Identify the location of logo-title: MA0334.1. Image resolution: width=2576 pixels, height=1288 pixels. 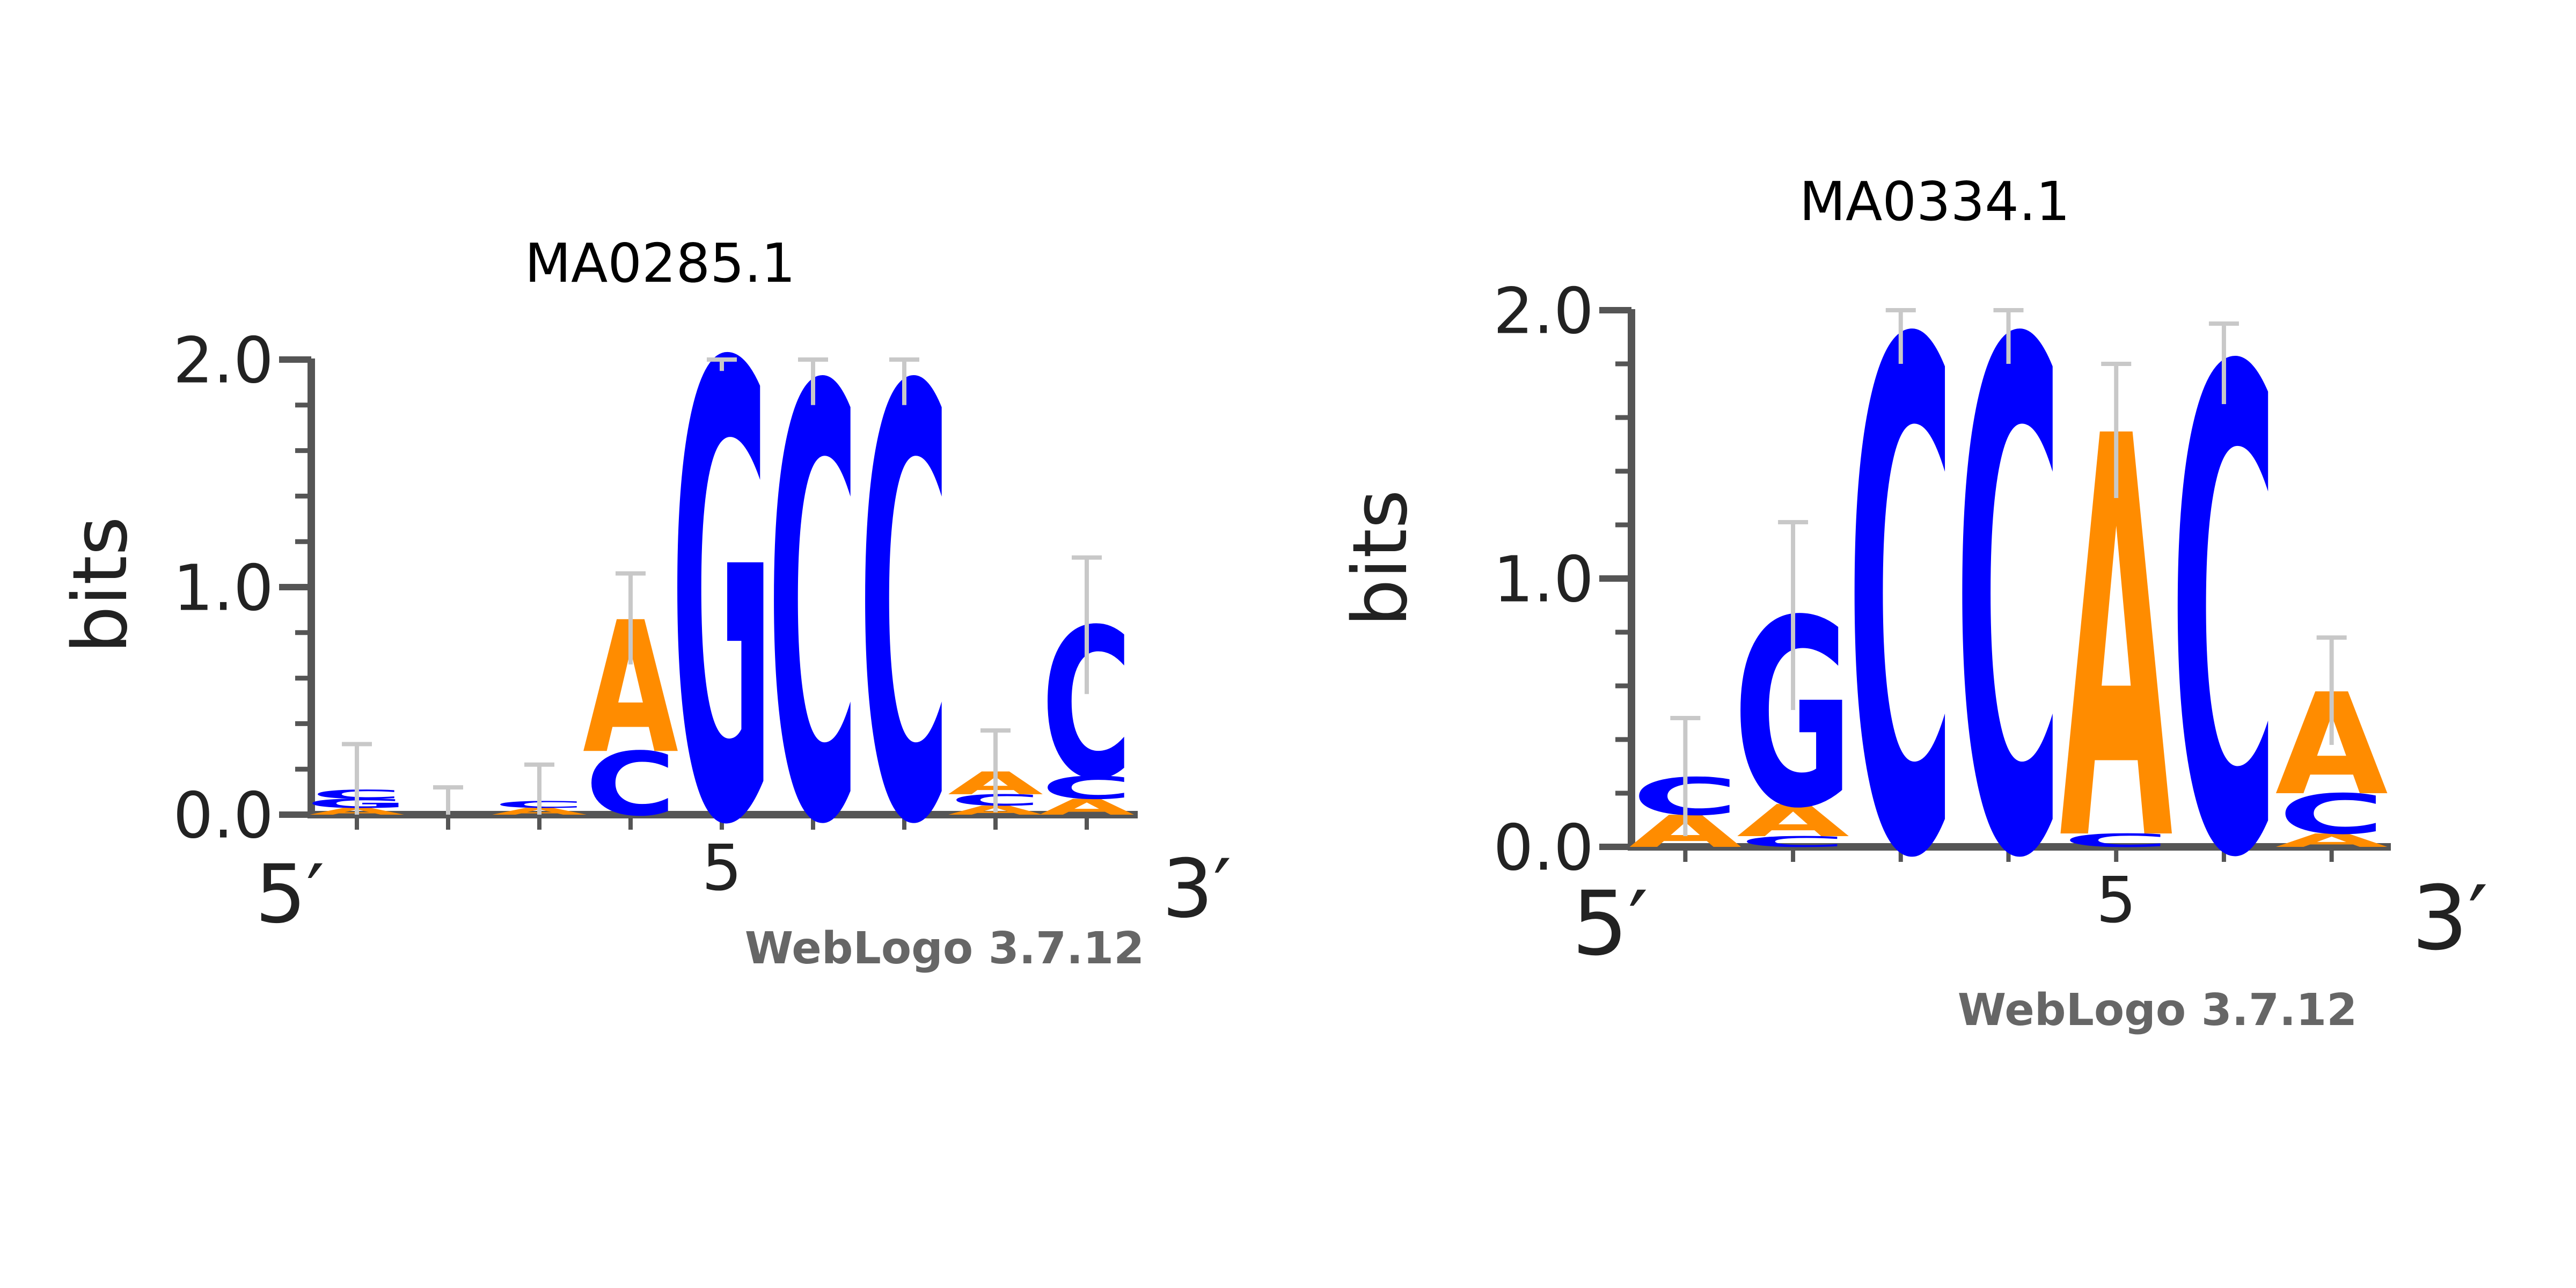
(1934, 201).